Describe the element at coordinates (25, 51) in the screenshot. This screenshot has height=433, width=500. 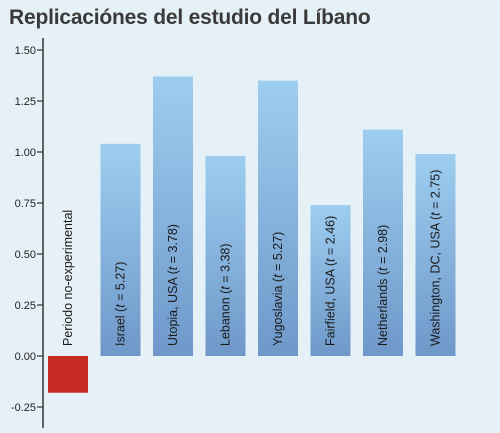
I see `y-tick-label: 1.50` at that location.